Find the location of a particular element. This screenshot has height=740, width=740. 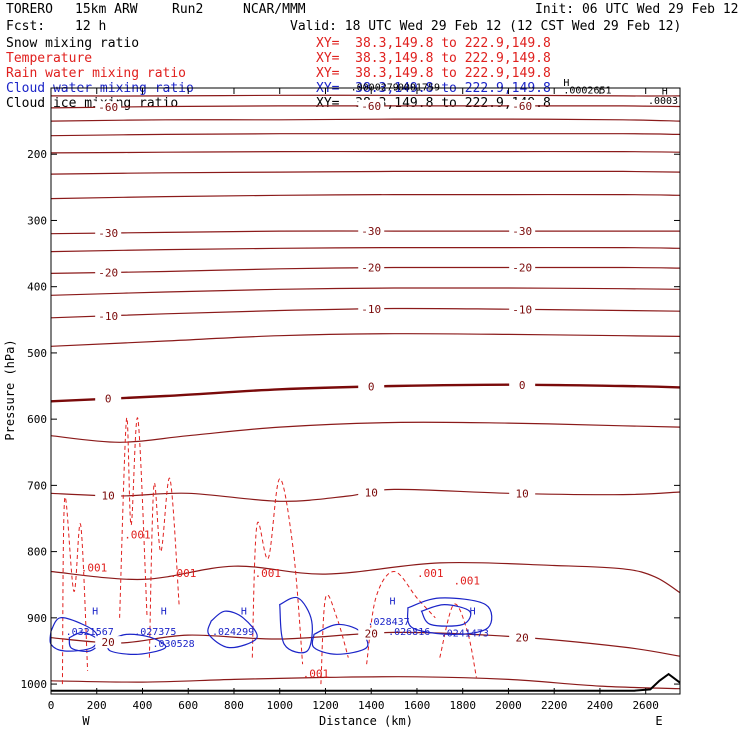

cloud-water-label: .0241473 is located at coordinates (465, 633).